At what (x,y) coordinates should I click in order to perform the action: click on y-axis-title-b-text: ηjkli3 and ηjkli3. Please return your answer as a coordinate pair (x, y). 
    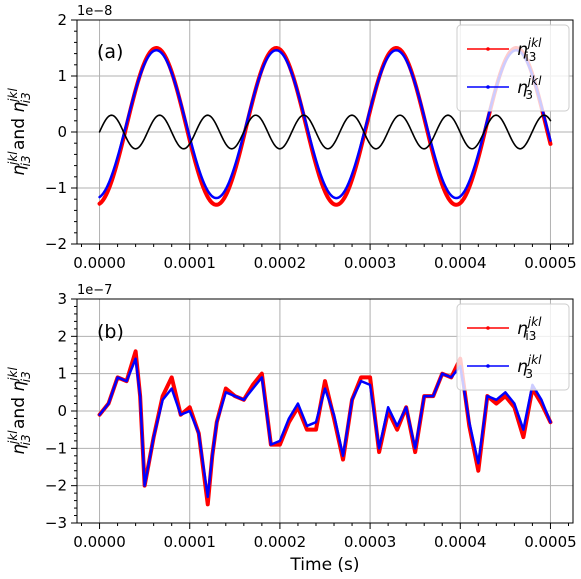
    Looking at the image, I should click on (19, 411).